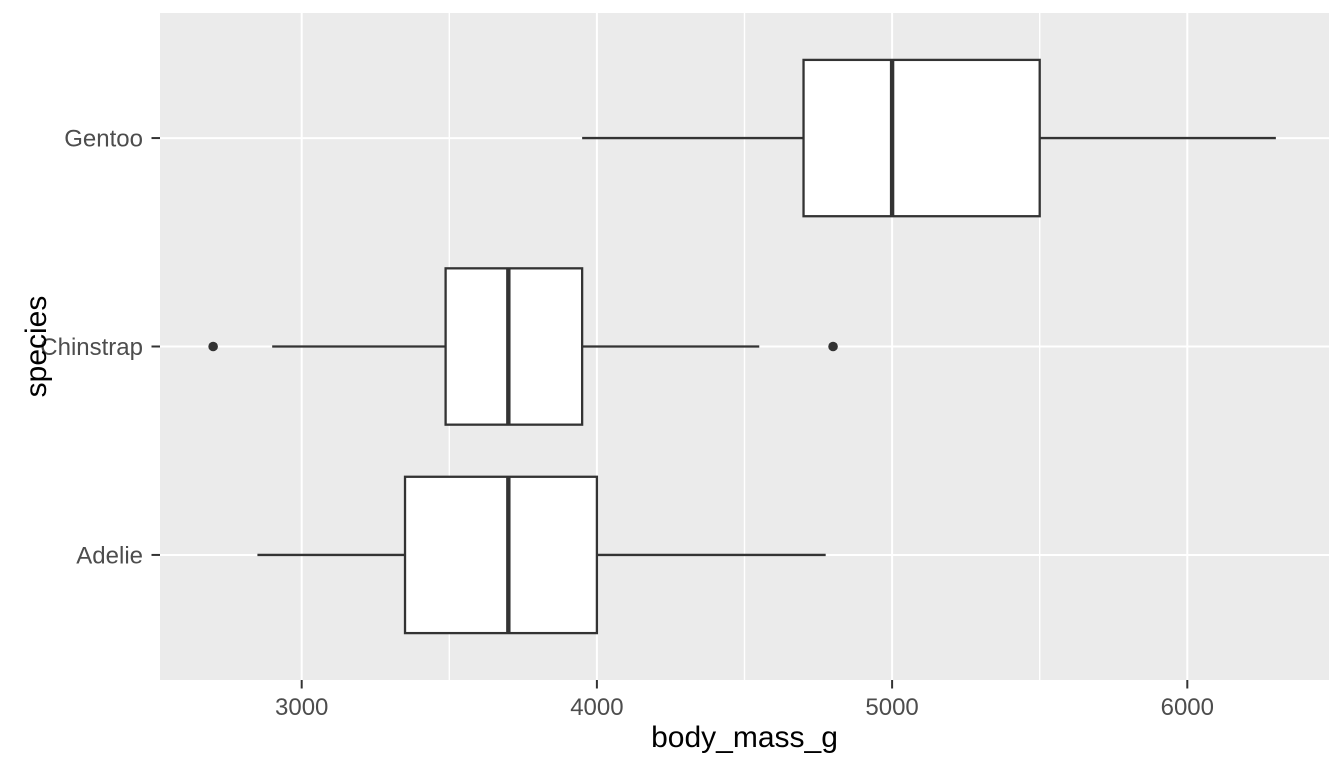 The height and width of the screenshot is (773, 1344). I want to click on y-tick-label: Chinstrap, so click(91, 347).